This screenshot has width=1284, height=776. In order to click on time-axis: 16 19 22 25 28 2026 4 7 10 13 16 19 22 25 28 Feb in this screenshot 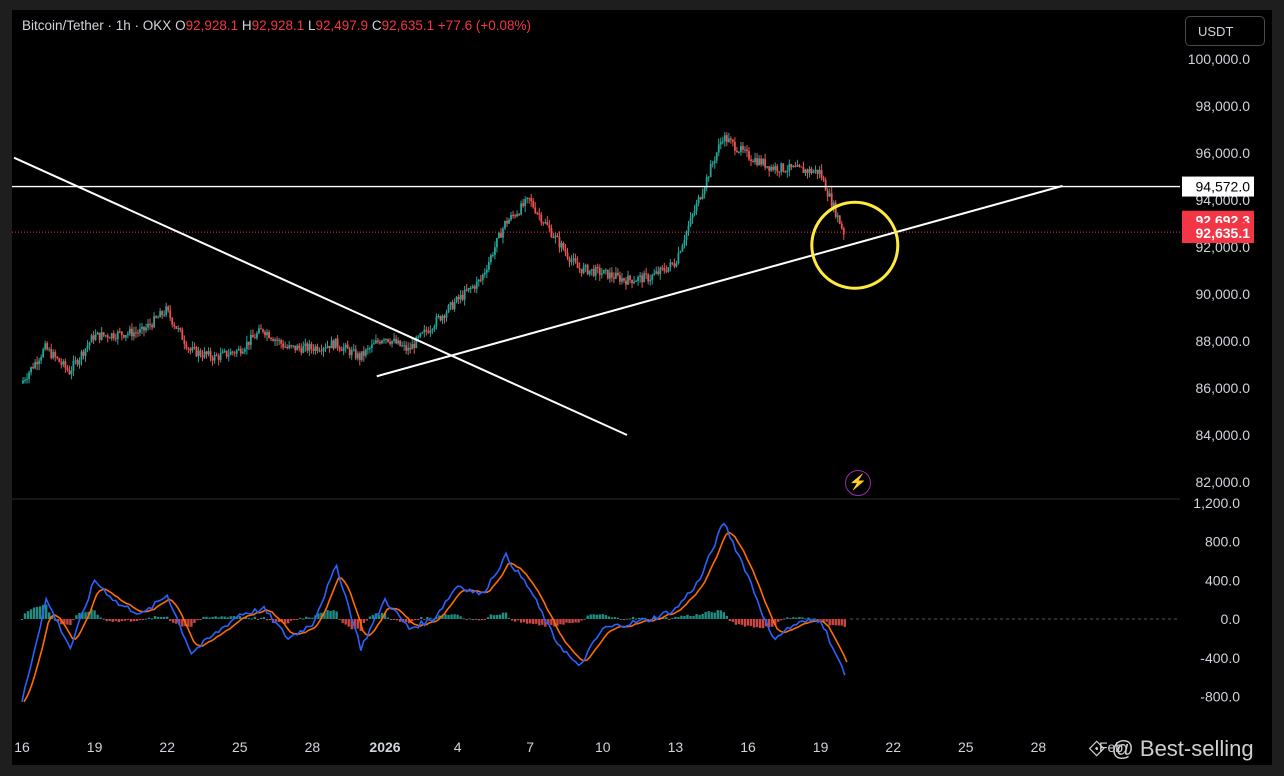, I will do `click(568, 747)`.